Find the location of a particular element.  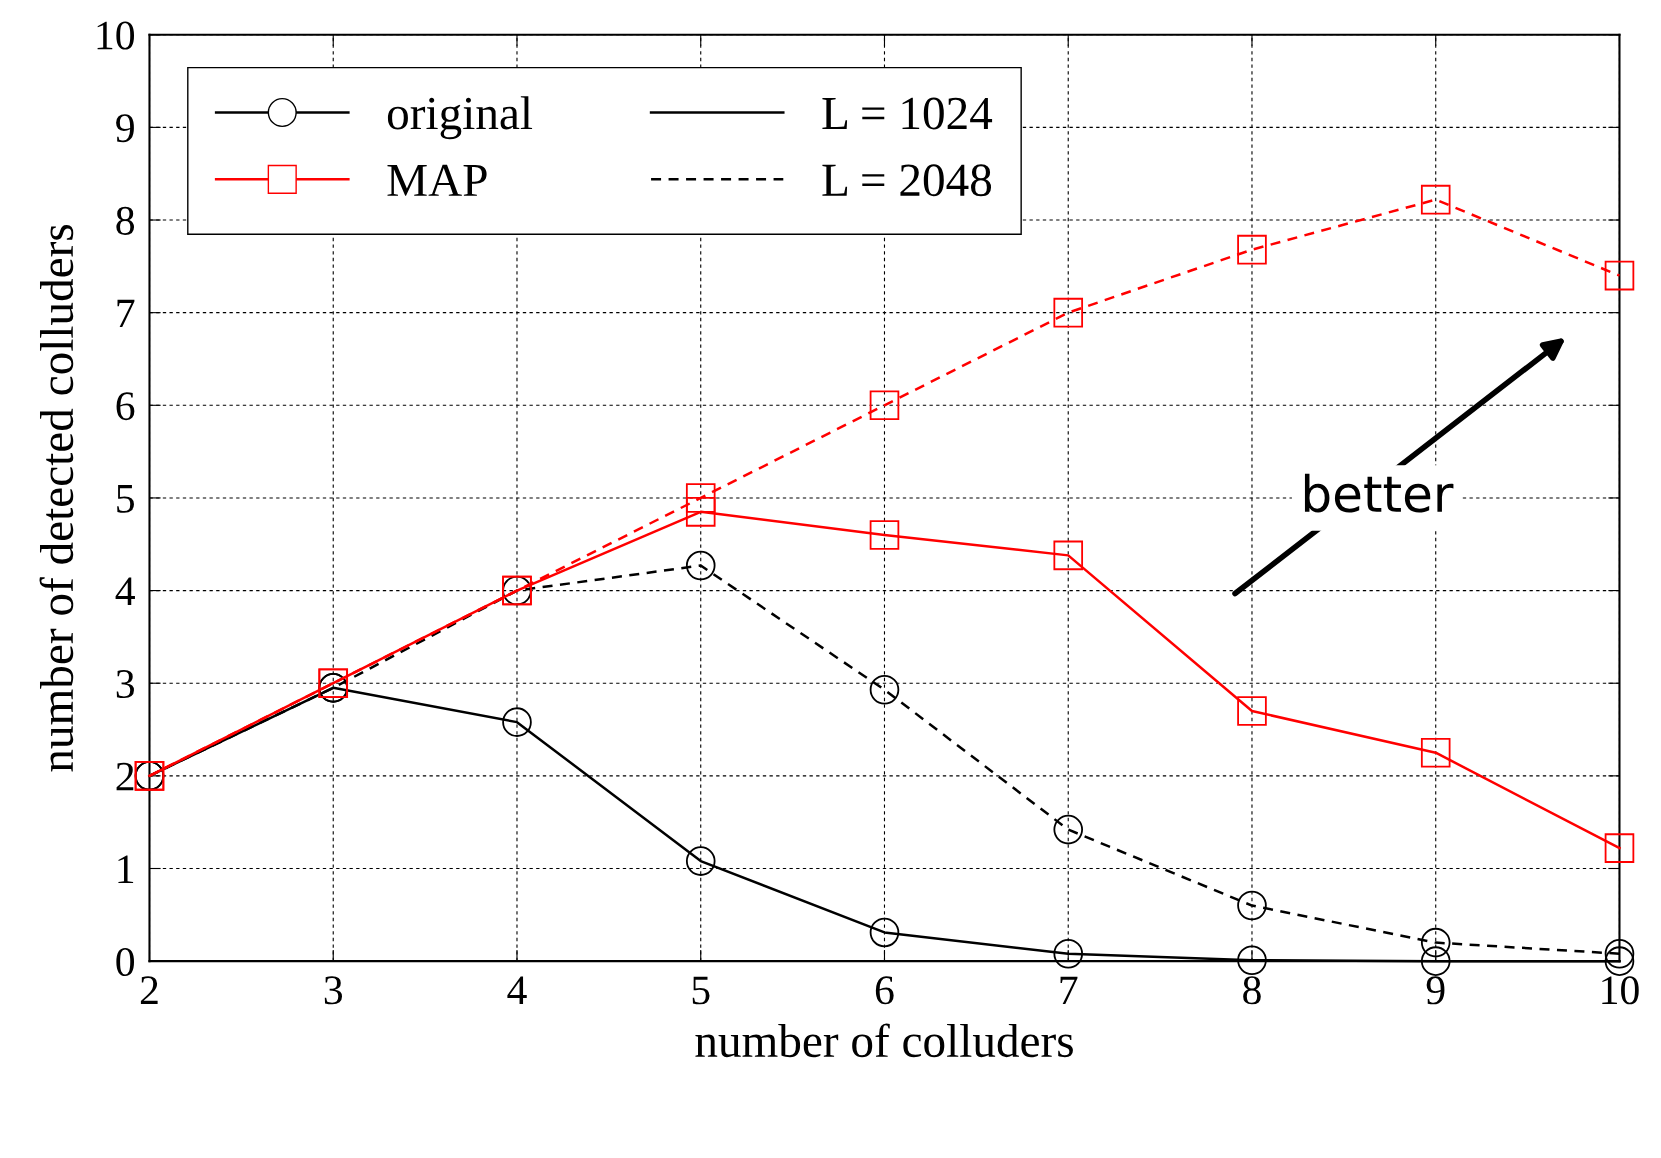

y-tick-label: 3 is located at coordinates (125, 684).